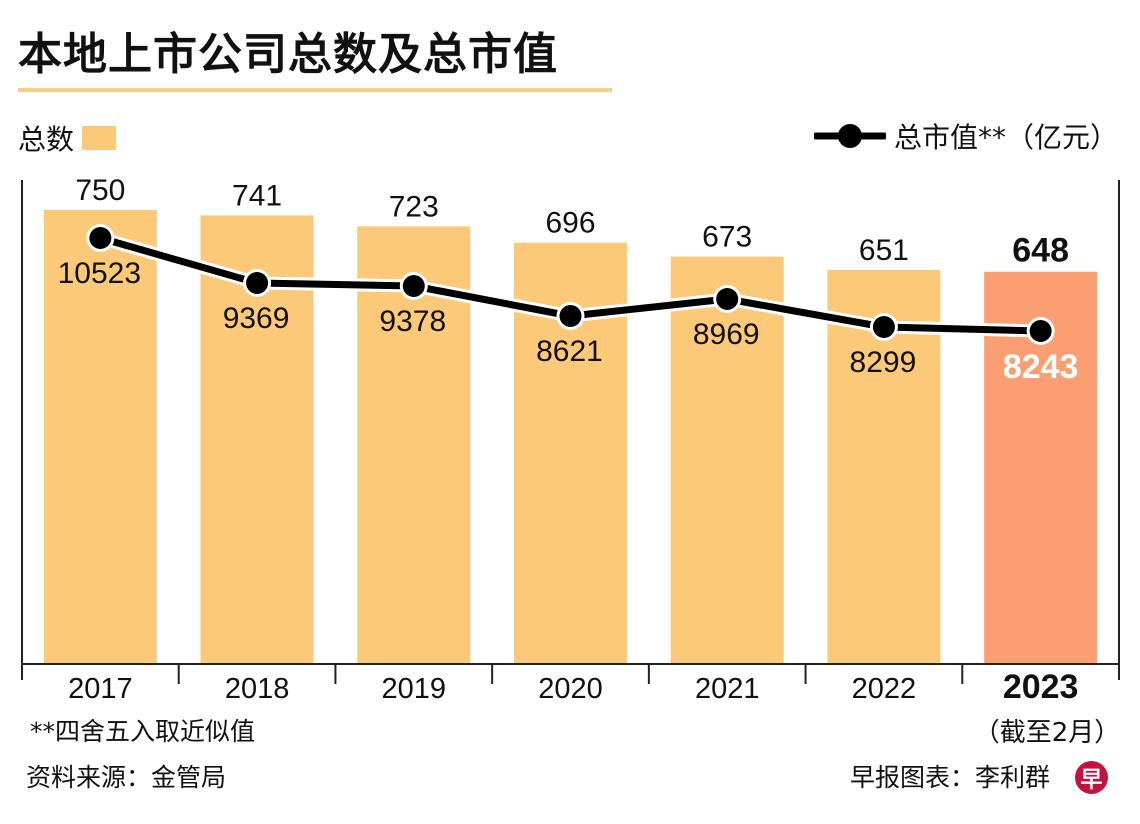  I want to click on line-point-2018, so click(257, 283).